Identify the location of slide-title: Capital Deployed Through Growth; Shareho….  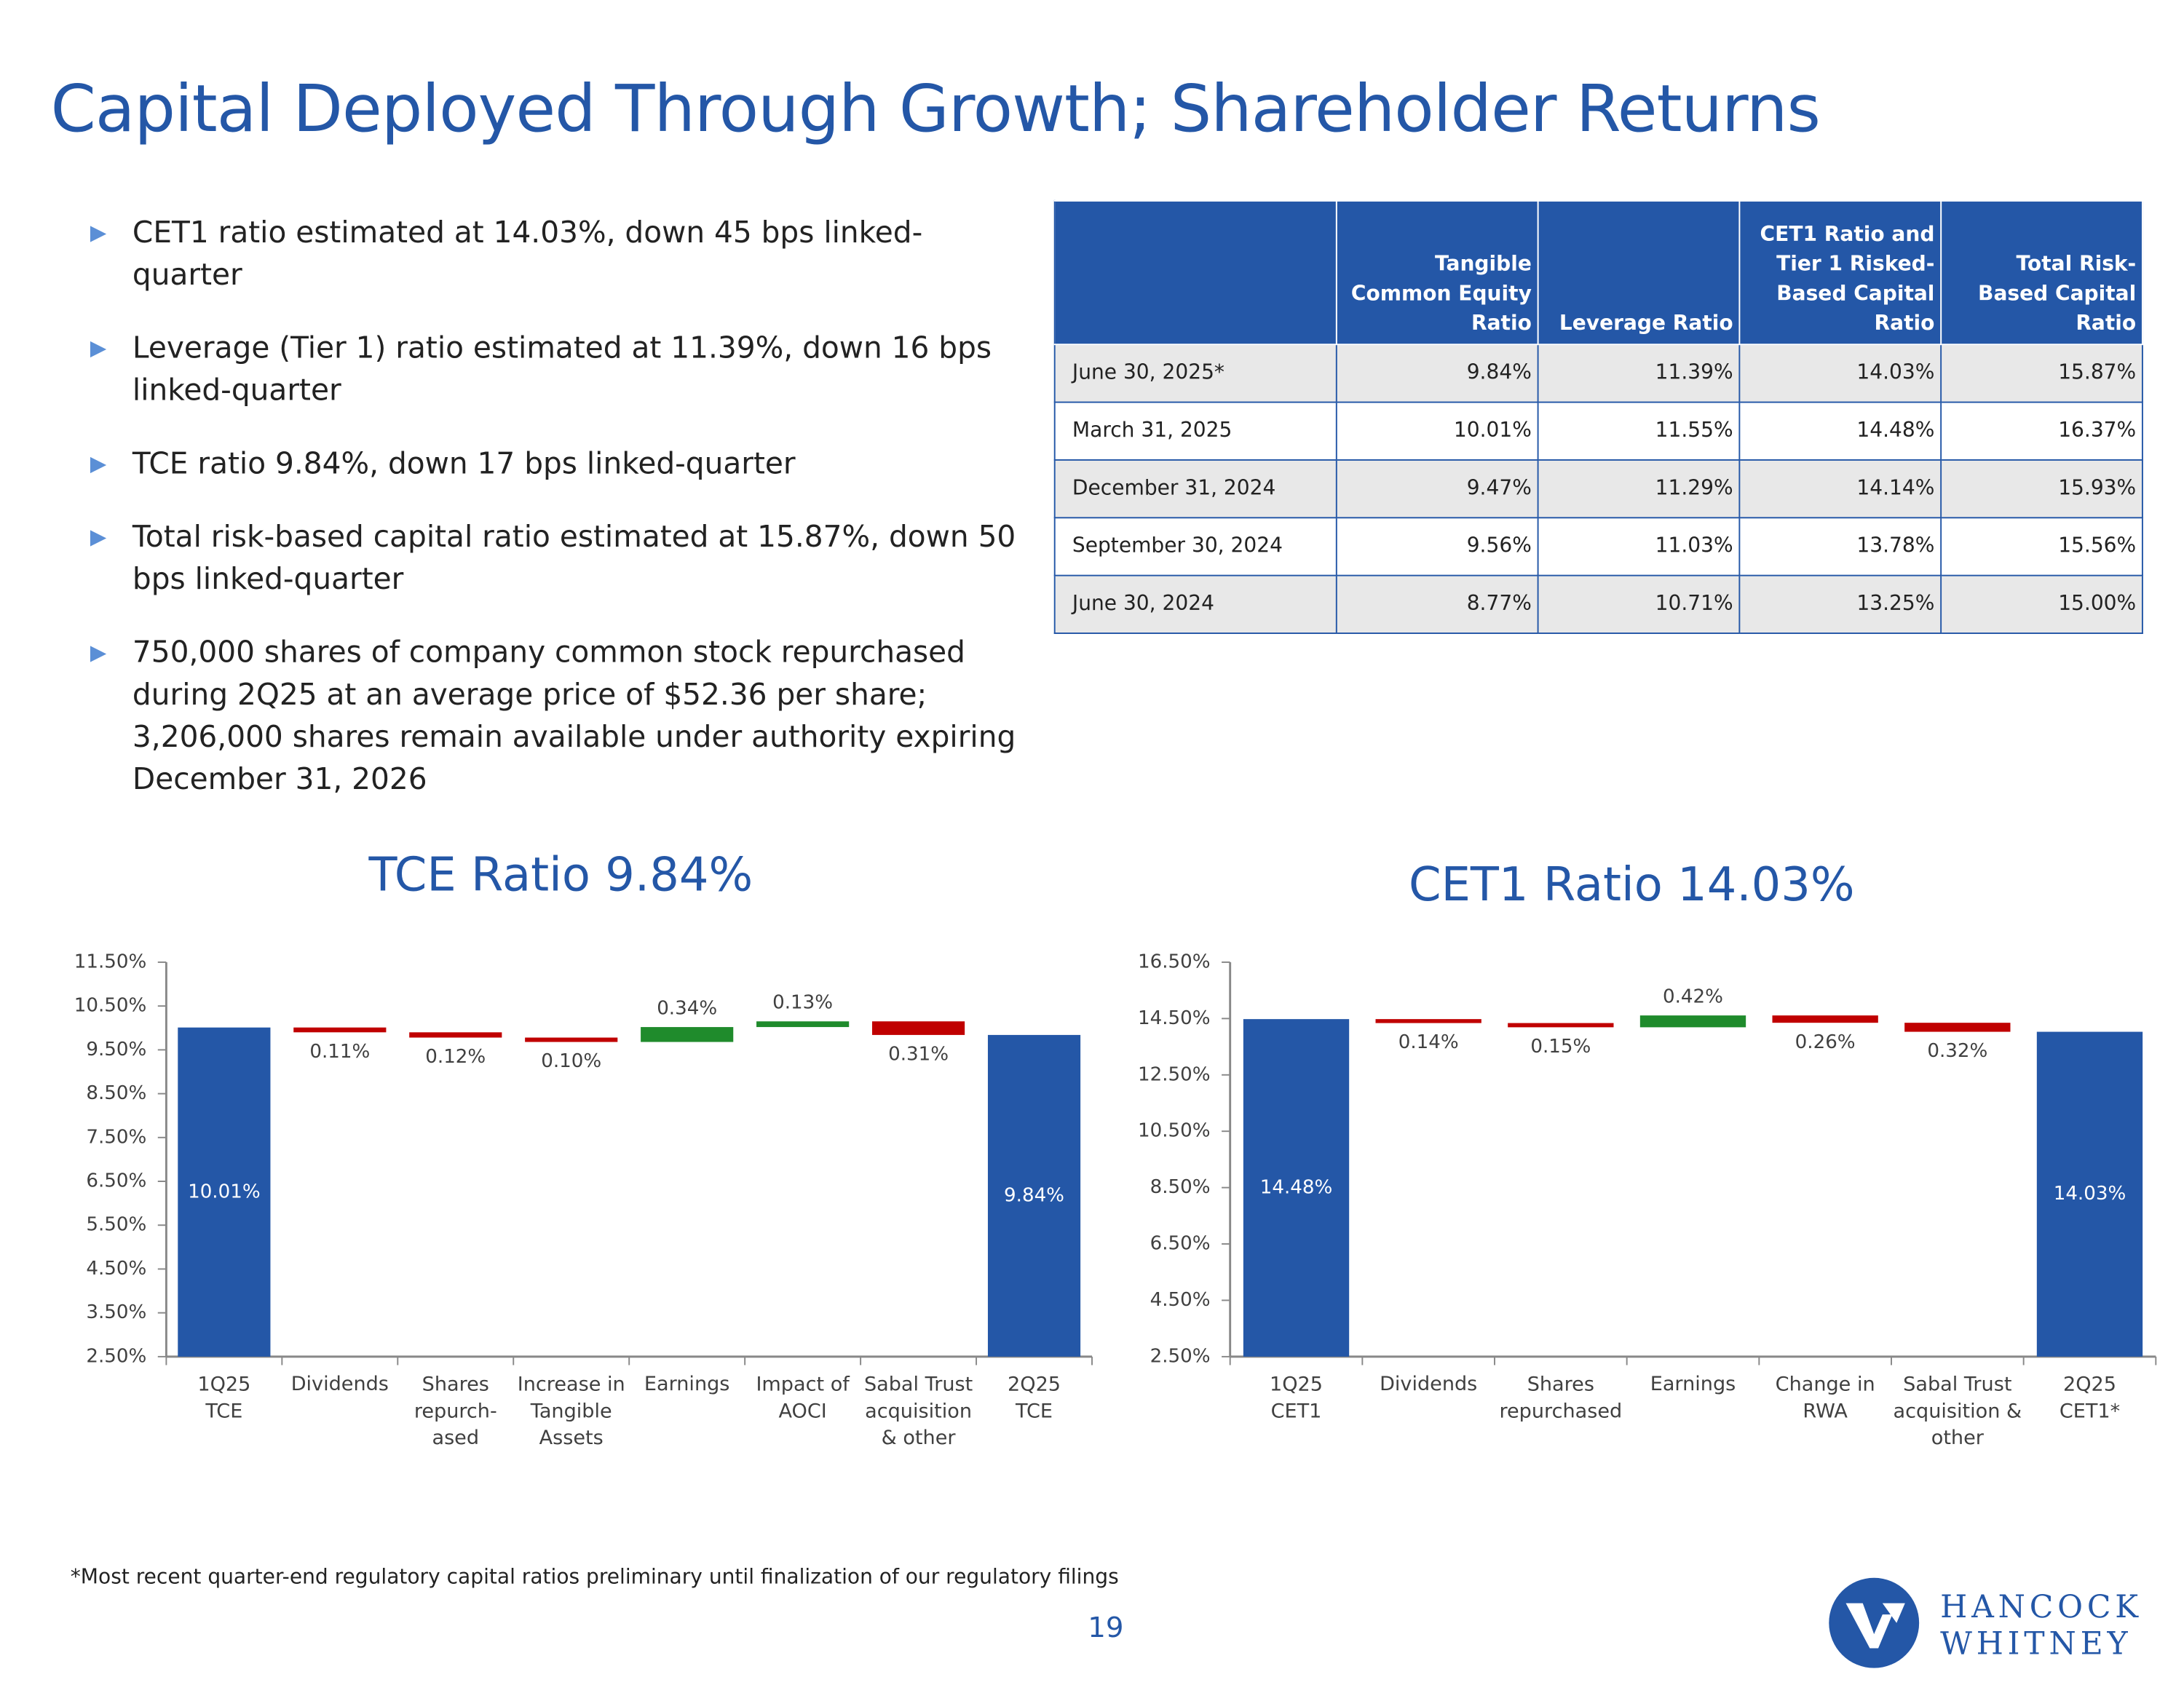
(935, 108).